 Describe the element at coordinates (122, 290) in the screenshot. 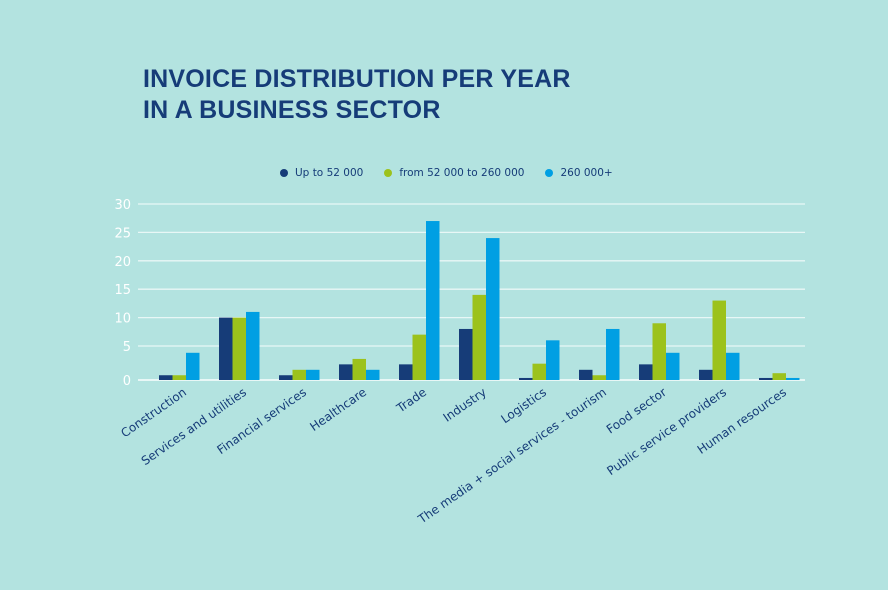

I see `y-tick-label: 15` at that location.